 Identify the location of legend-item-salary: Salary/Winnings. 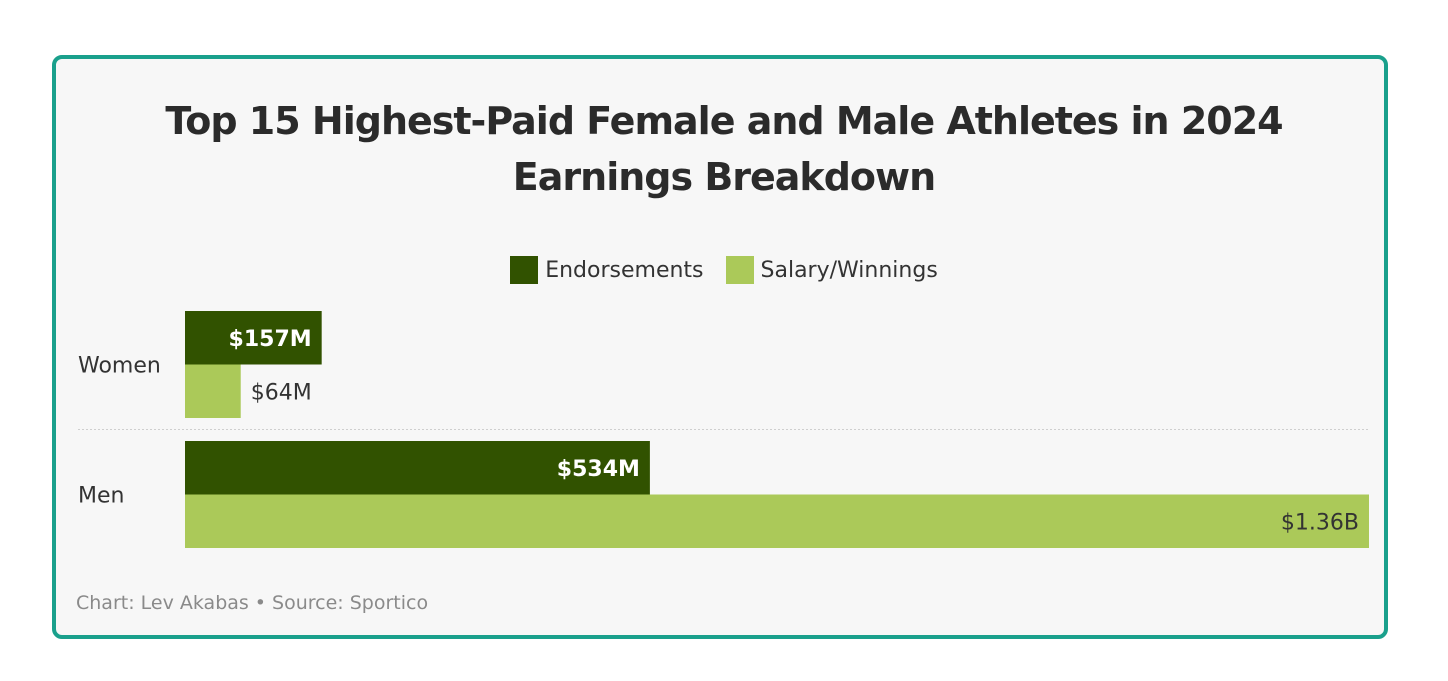
(831, 270).